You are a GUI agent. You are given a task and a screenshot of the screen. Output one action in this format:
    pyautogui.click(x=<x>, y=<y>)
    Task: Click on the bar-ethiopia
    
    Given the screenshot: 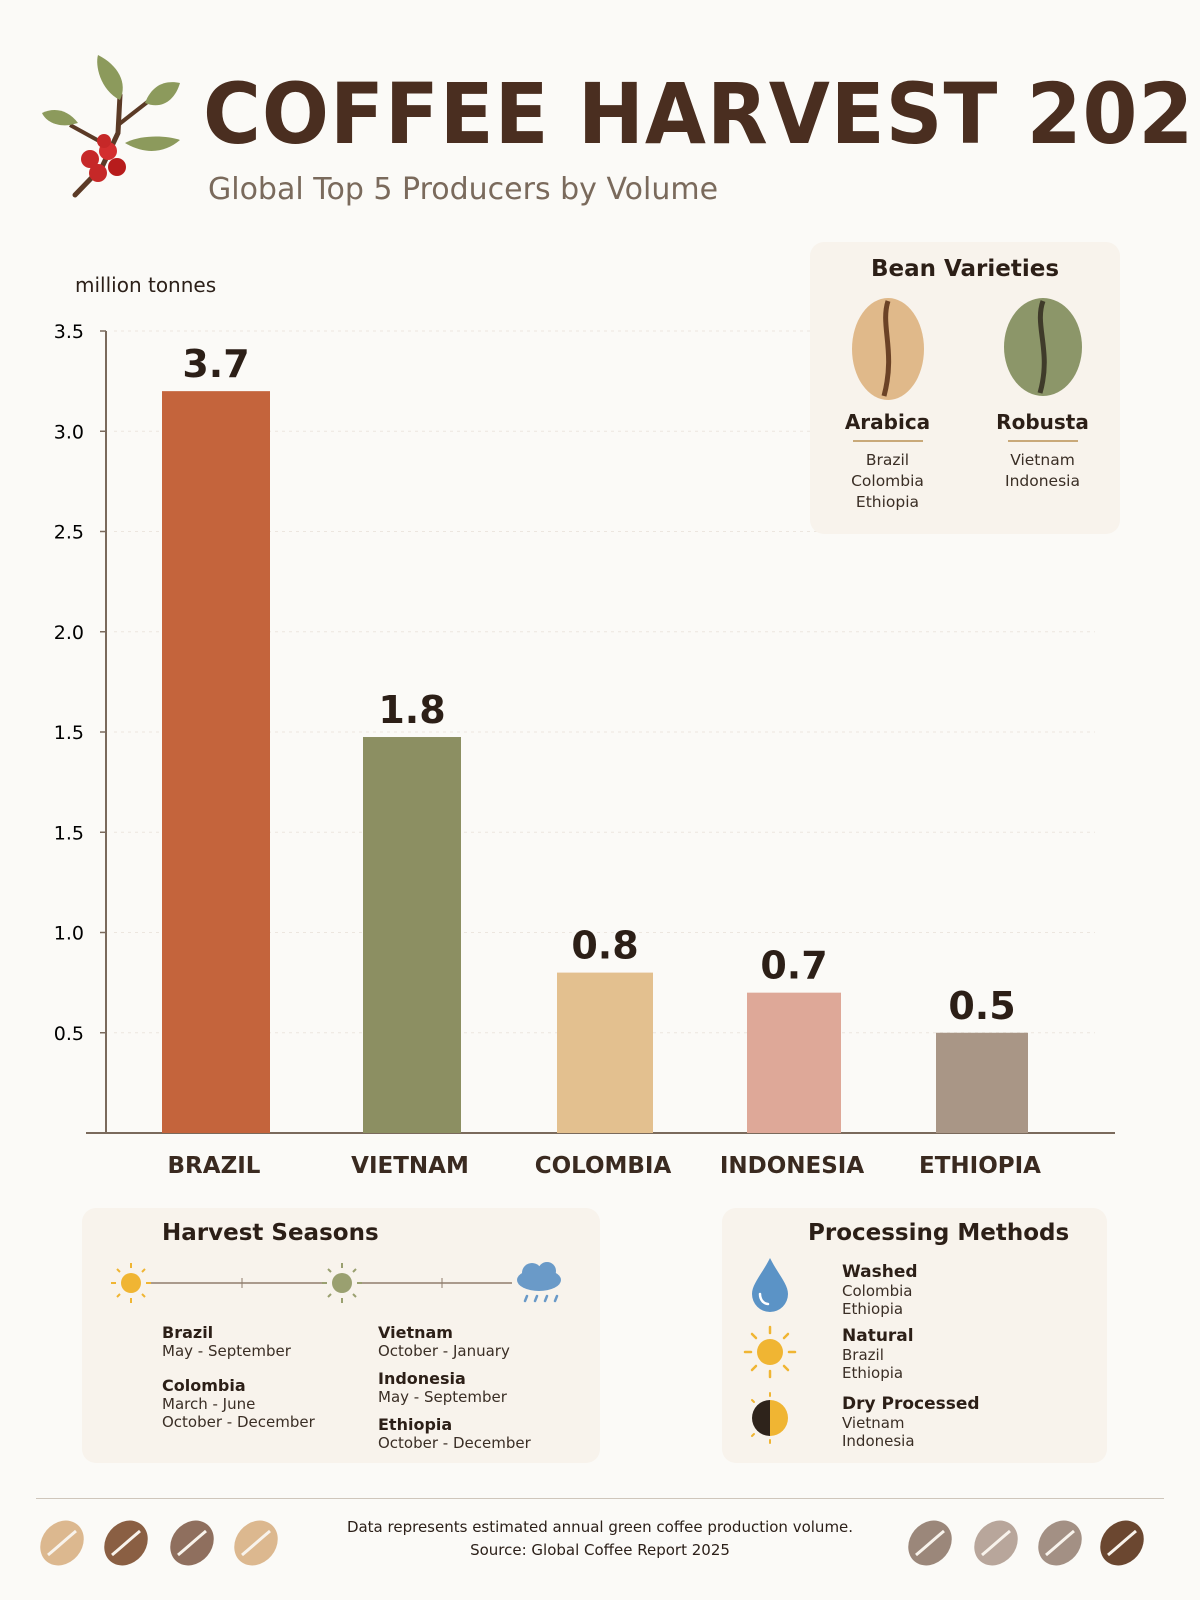 What is the action you would take?
    pyautogui.click(x=982, y=1082)
    